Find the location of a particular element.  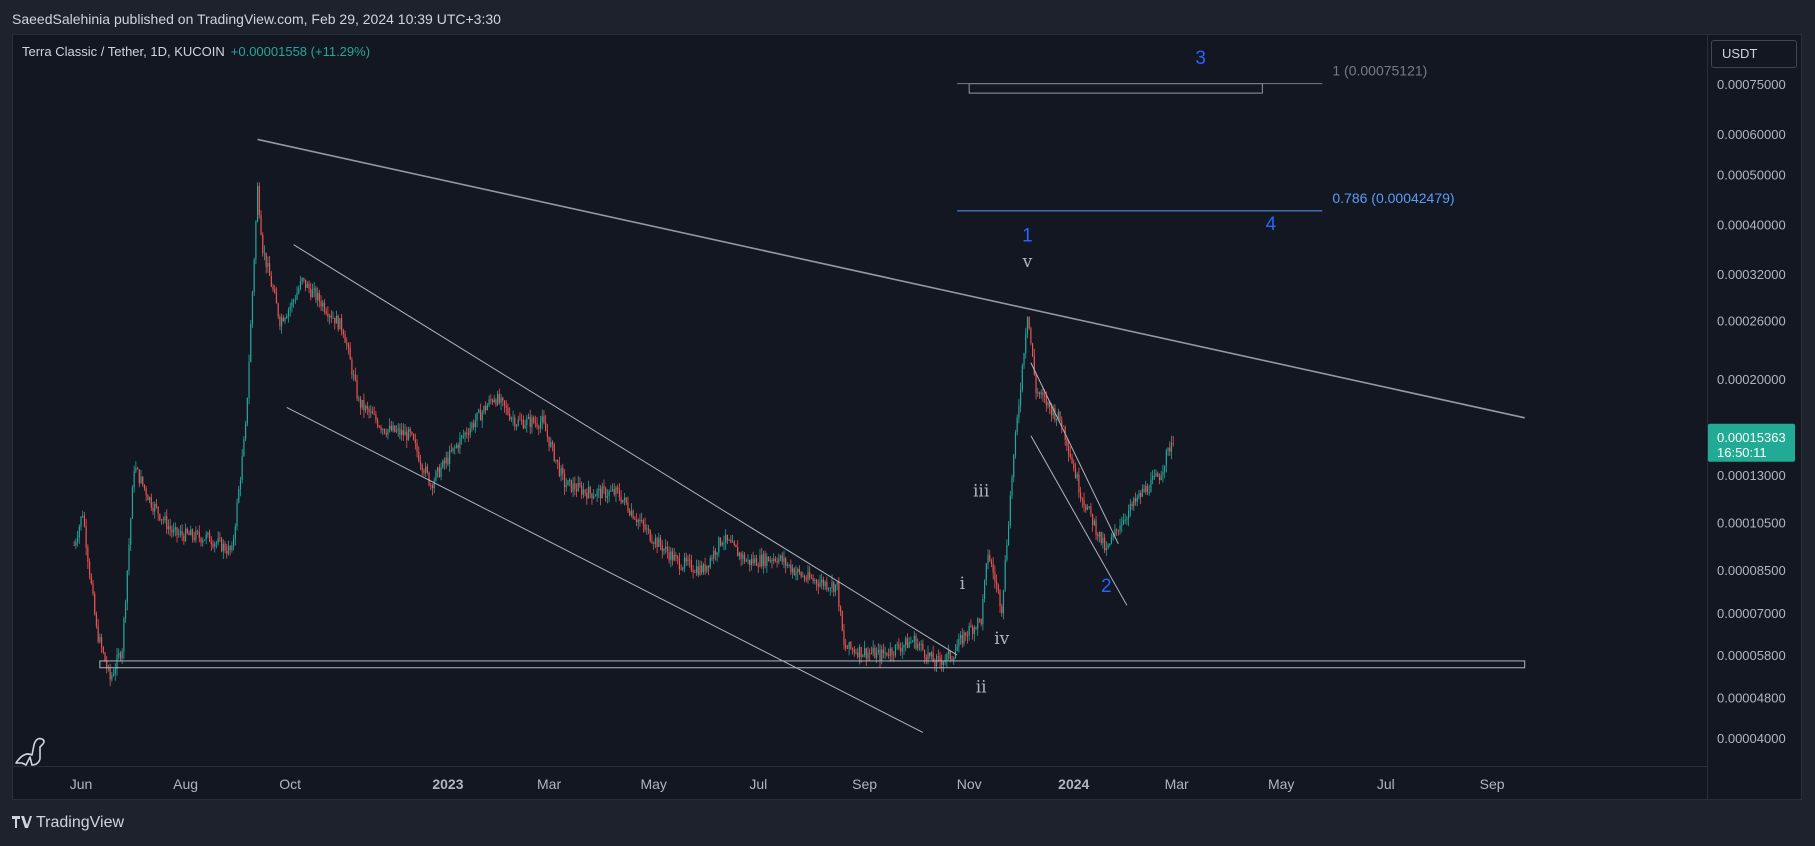

price-tick-label: 0.00008500 is located at coordinates (1751, 570).